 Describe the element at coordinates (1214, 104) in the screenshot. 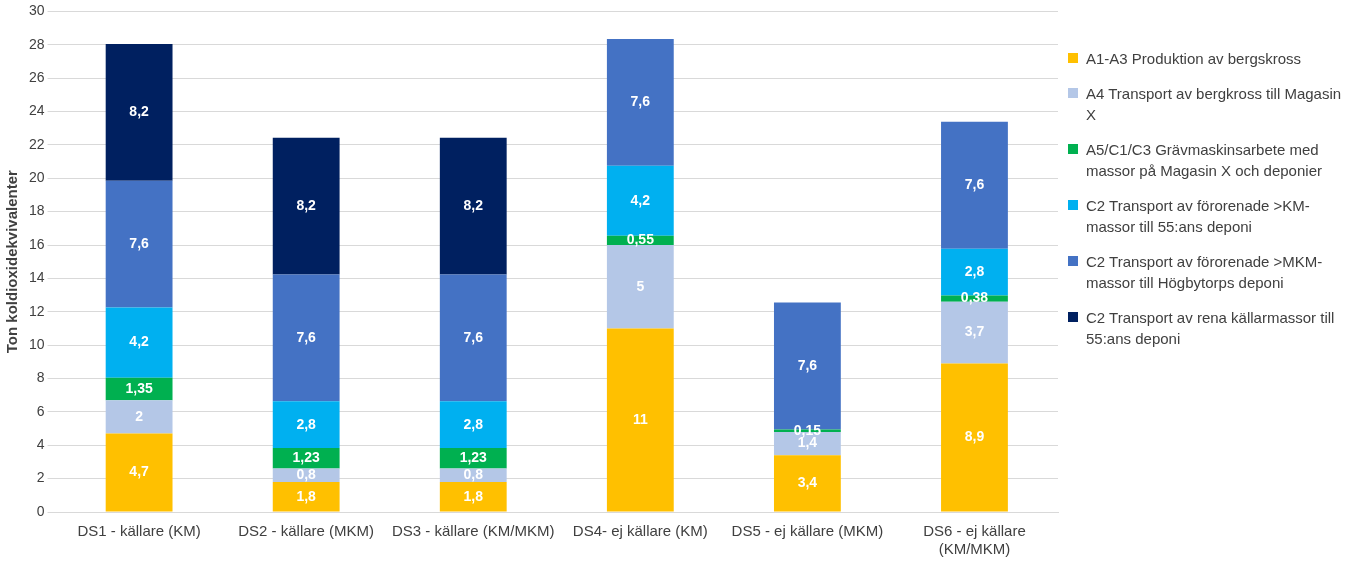

I see `legend-label: A4 Transport av bergkross till Magasin X` at that location.